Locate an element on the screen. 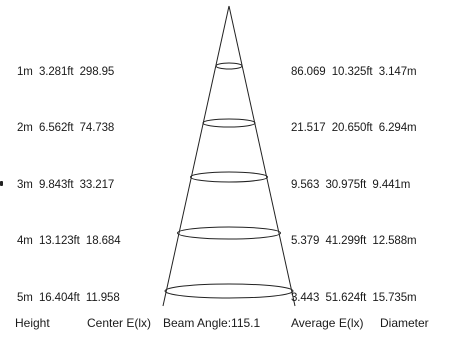 This screenshot has width=462, height=338. beam-ellipse-3m is located at coordinates (229, 177).